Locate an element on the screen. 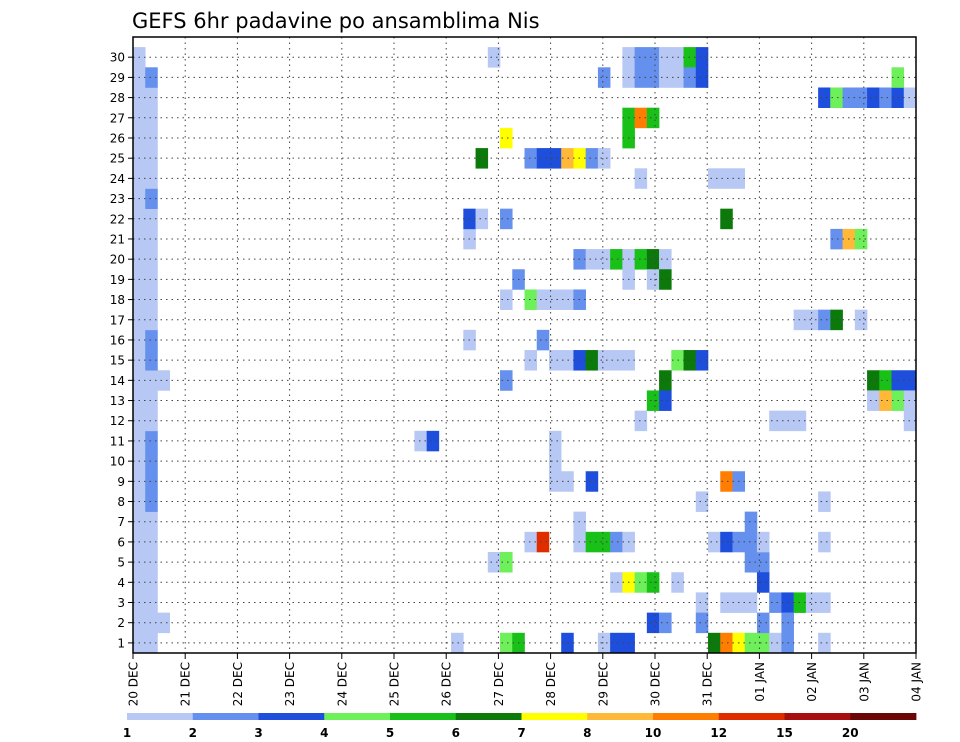 The height and width of the screenshot is (742, 960). y-tick-label: 12 is located at coordinates (117, 421).